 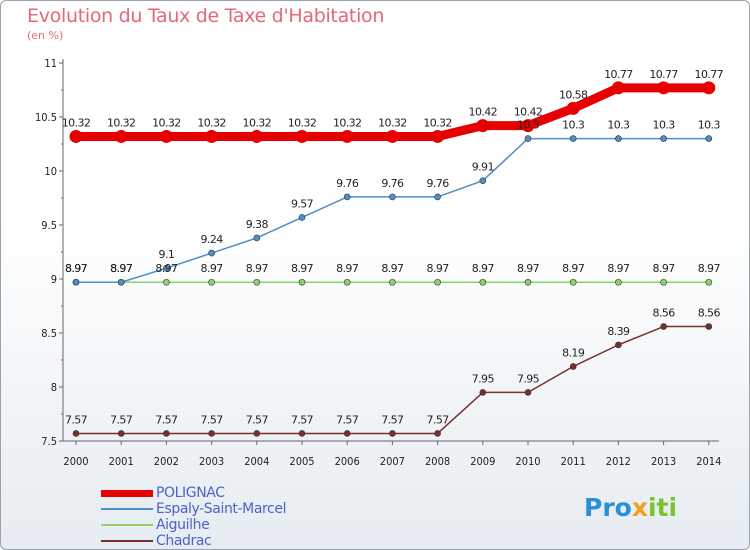 What do you see at coordinates (212, 239) in the screenshot?
I see `data-label: 9.24` at bounding box center [212, 239].